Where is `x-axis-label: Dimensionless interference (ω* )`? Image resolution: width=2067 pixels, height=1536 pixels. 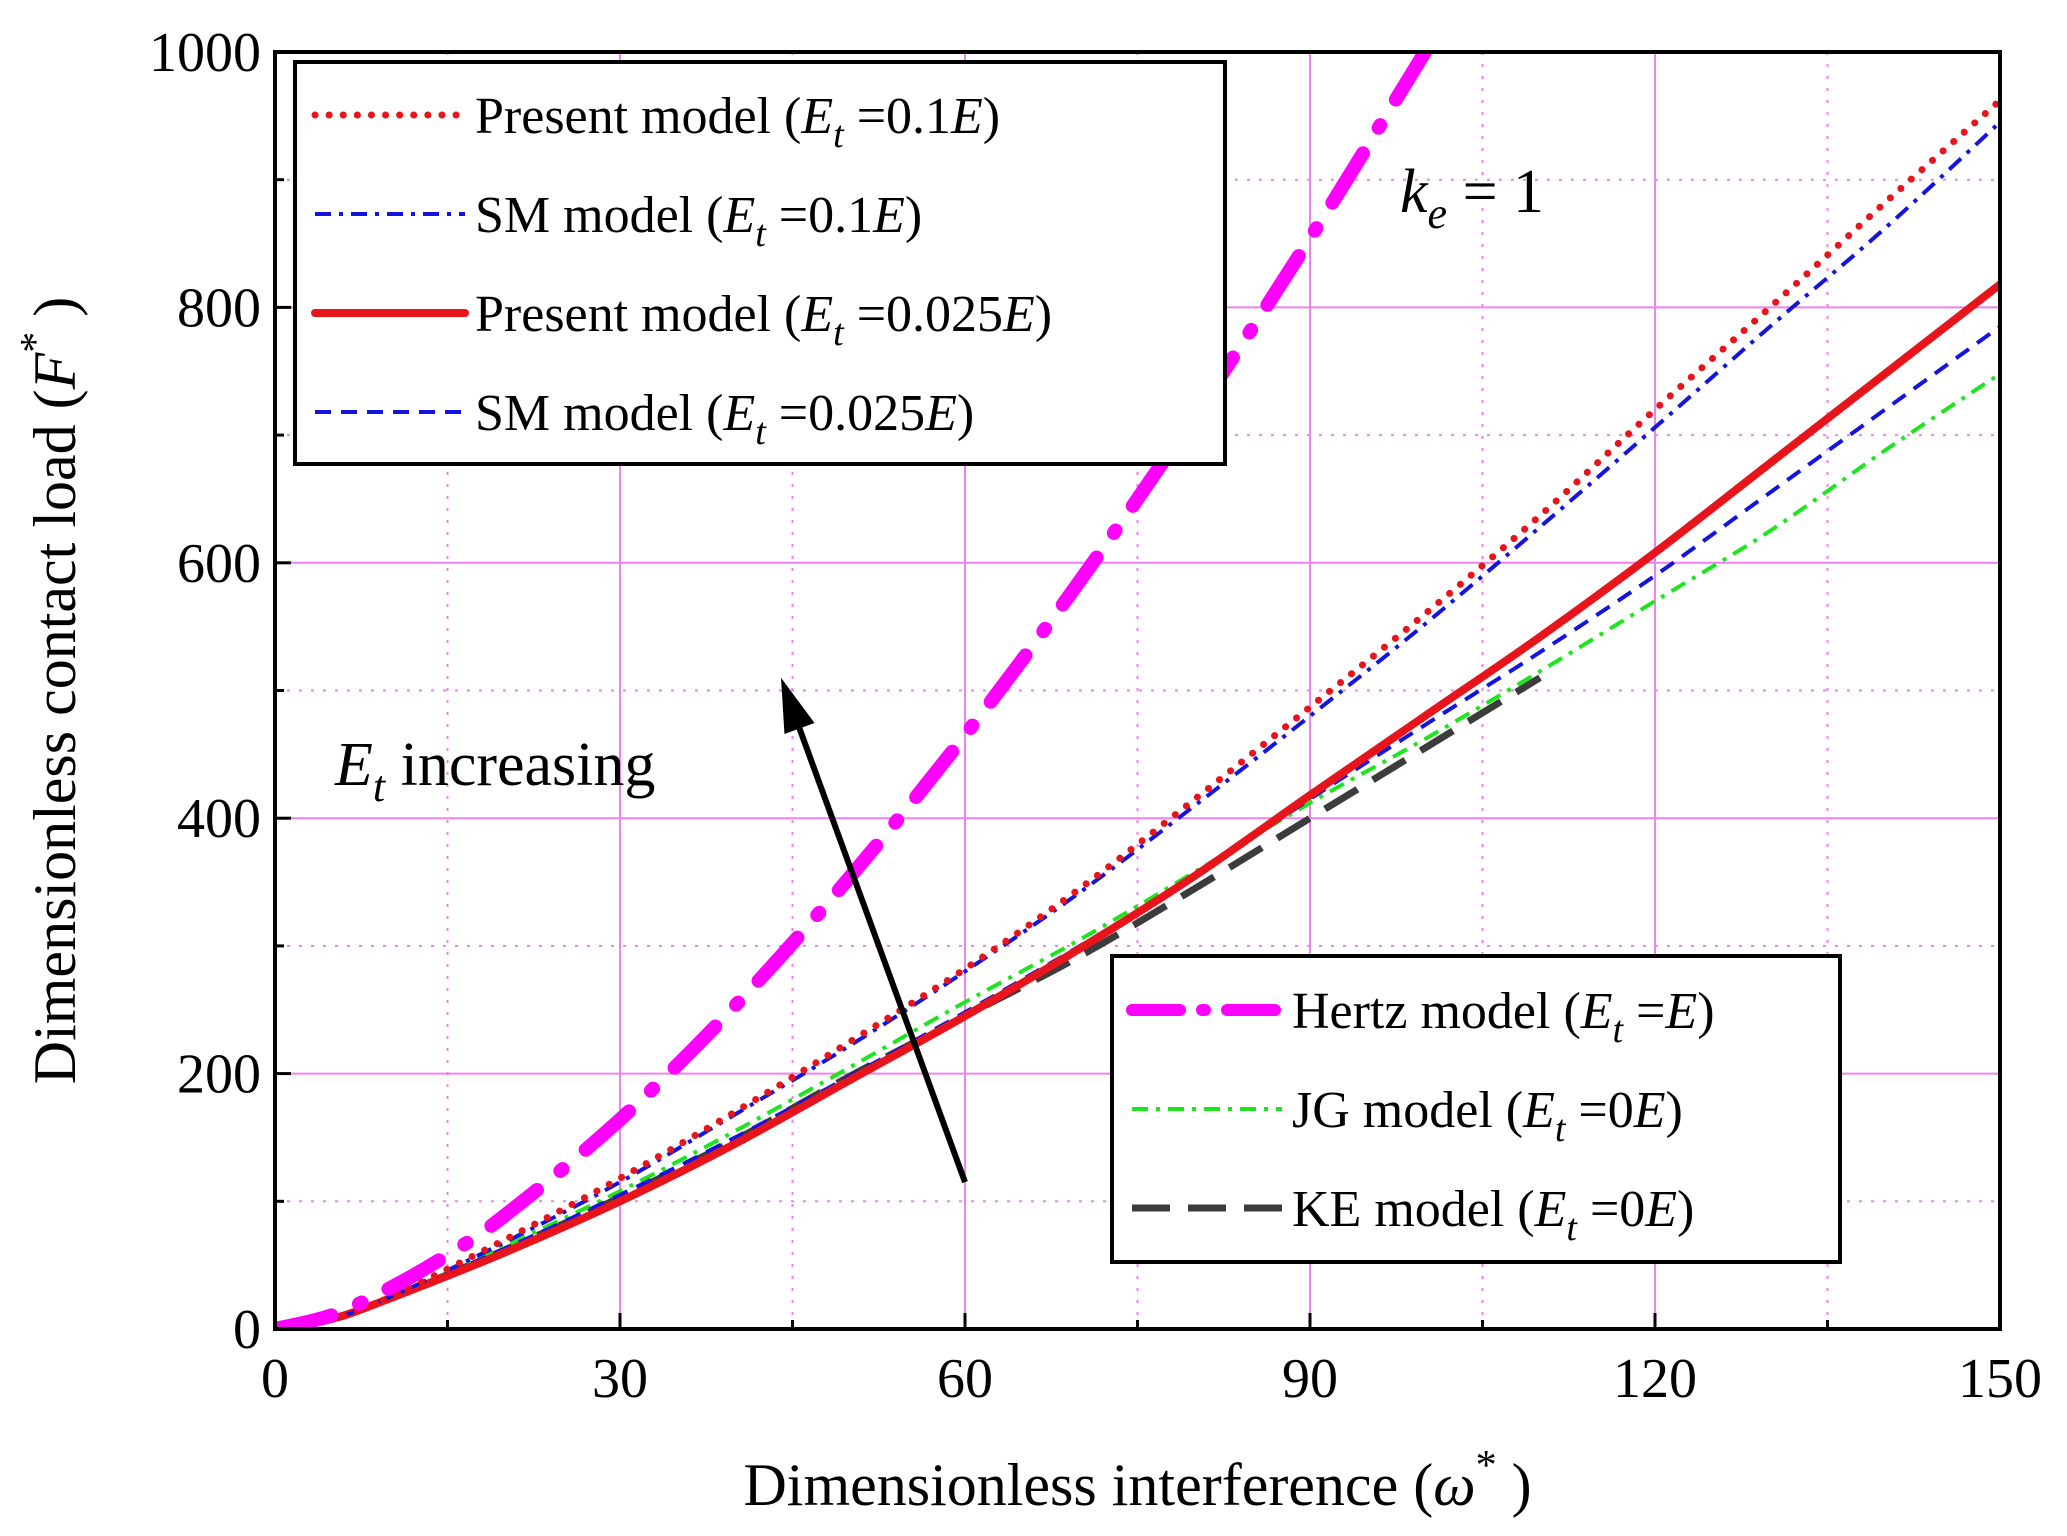 x-axis-label: Dimensionless interference (ω* ) is located at coordinates (1137, 1480).